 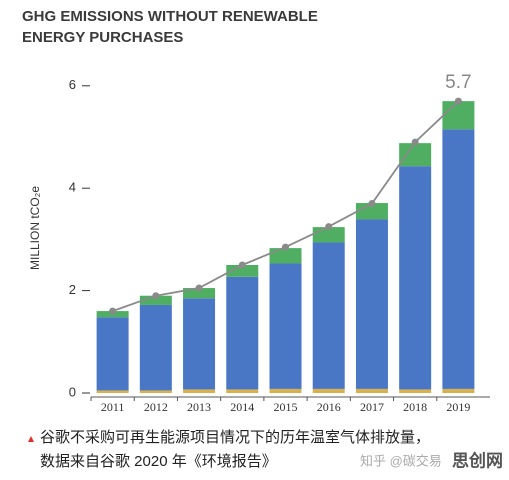 I want to click on chart-title: ENERGY PURCHASES, so click(x=102, y=37).